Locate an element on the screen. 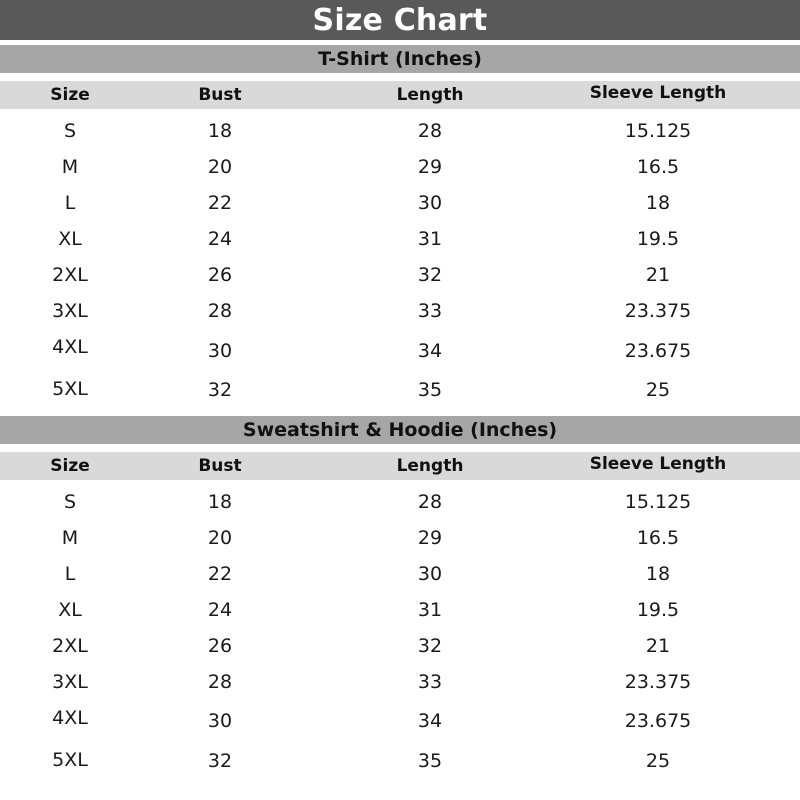 The image size is (800, 800). section-heading: Sweatshirt & Hoodie (Inches) is located at coordinates (400, 430).